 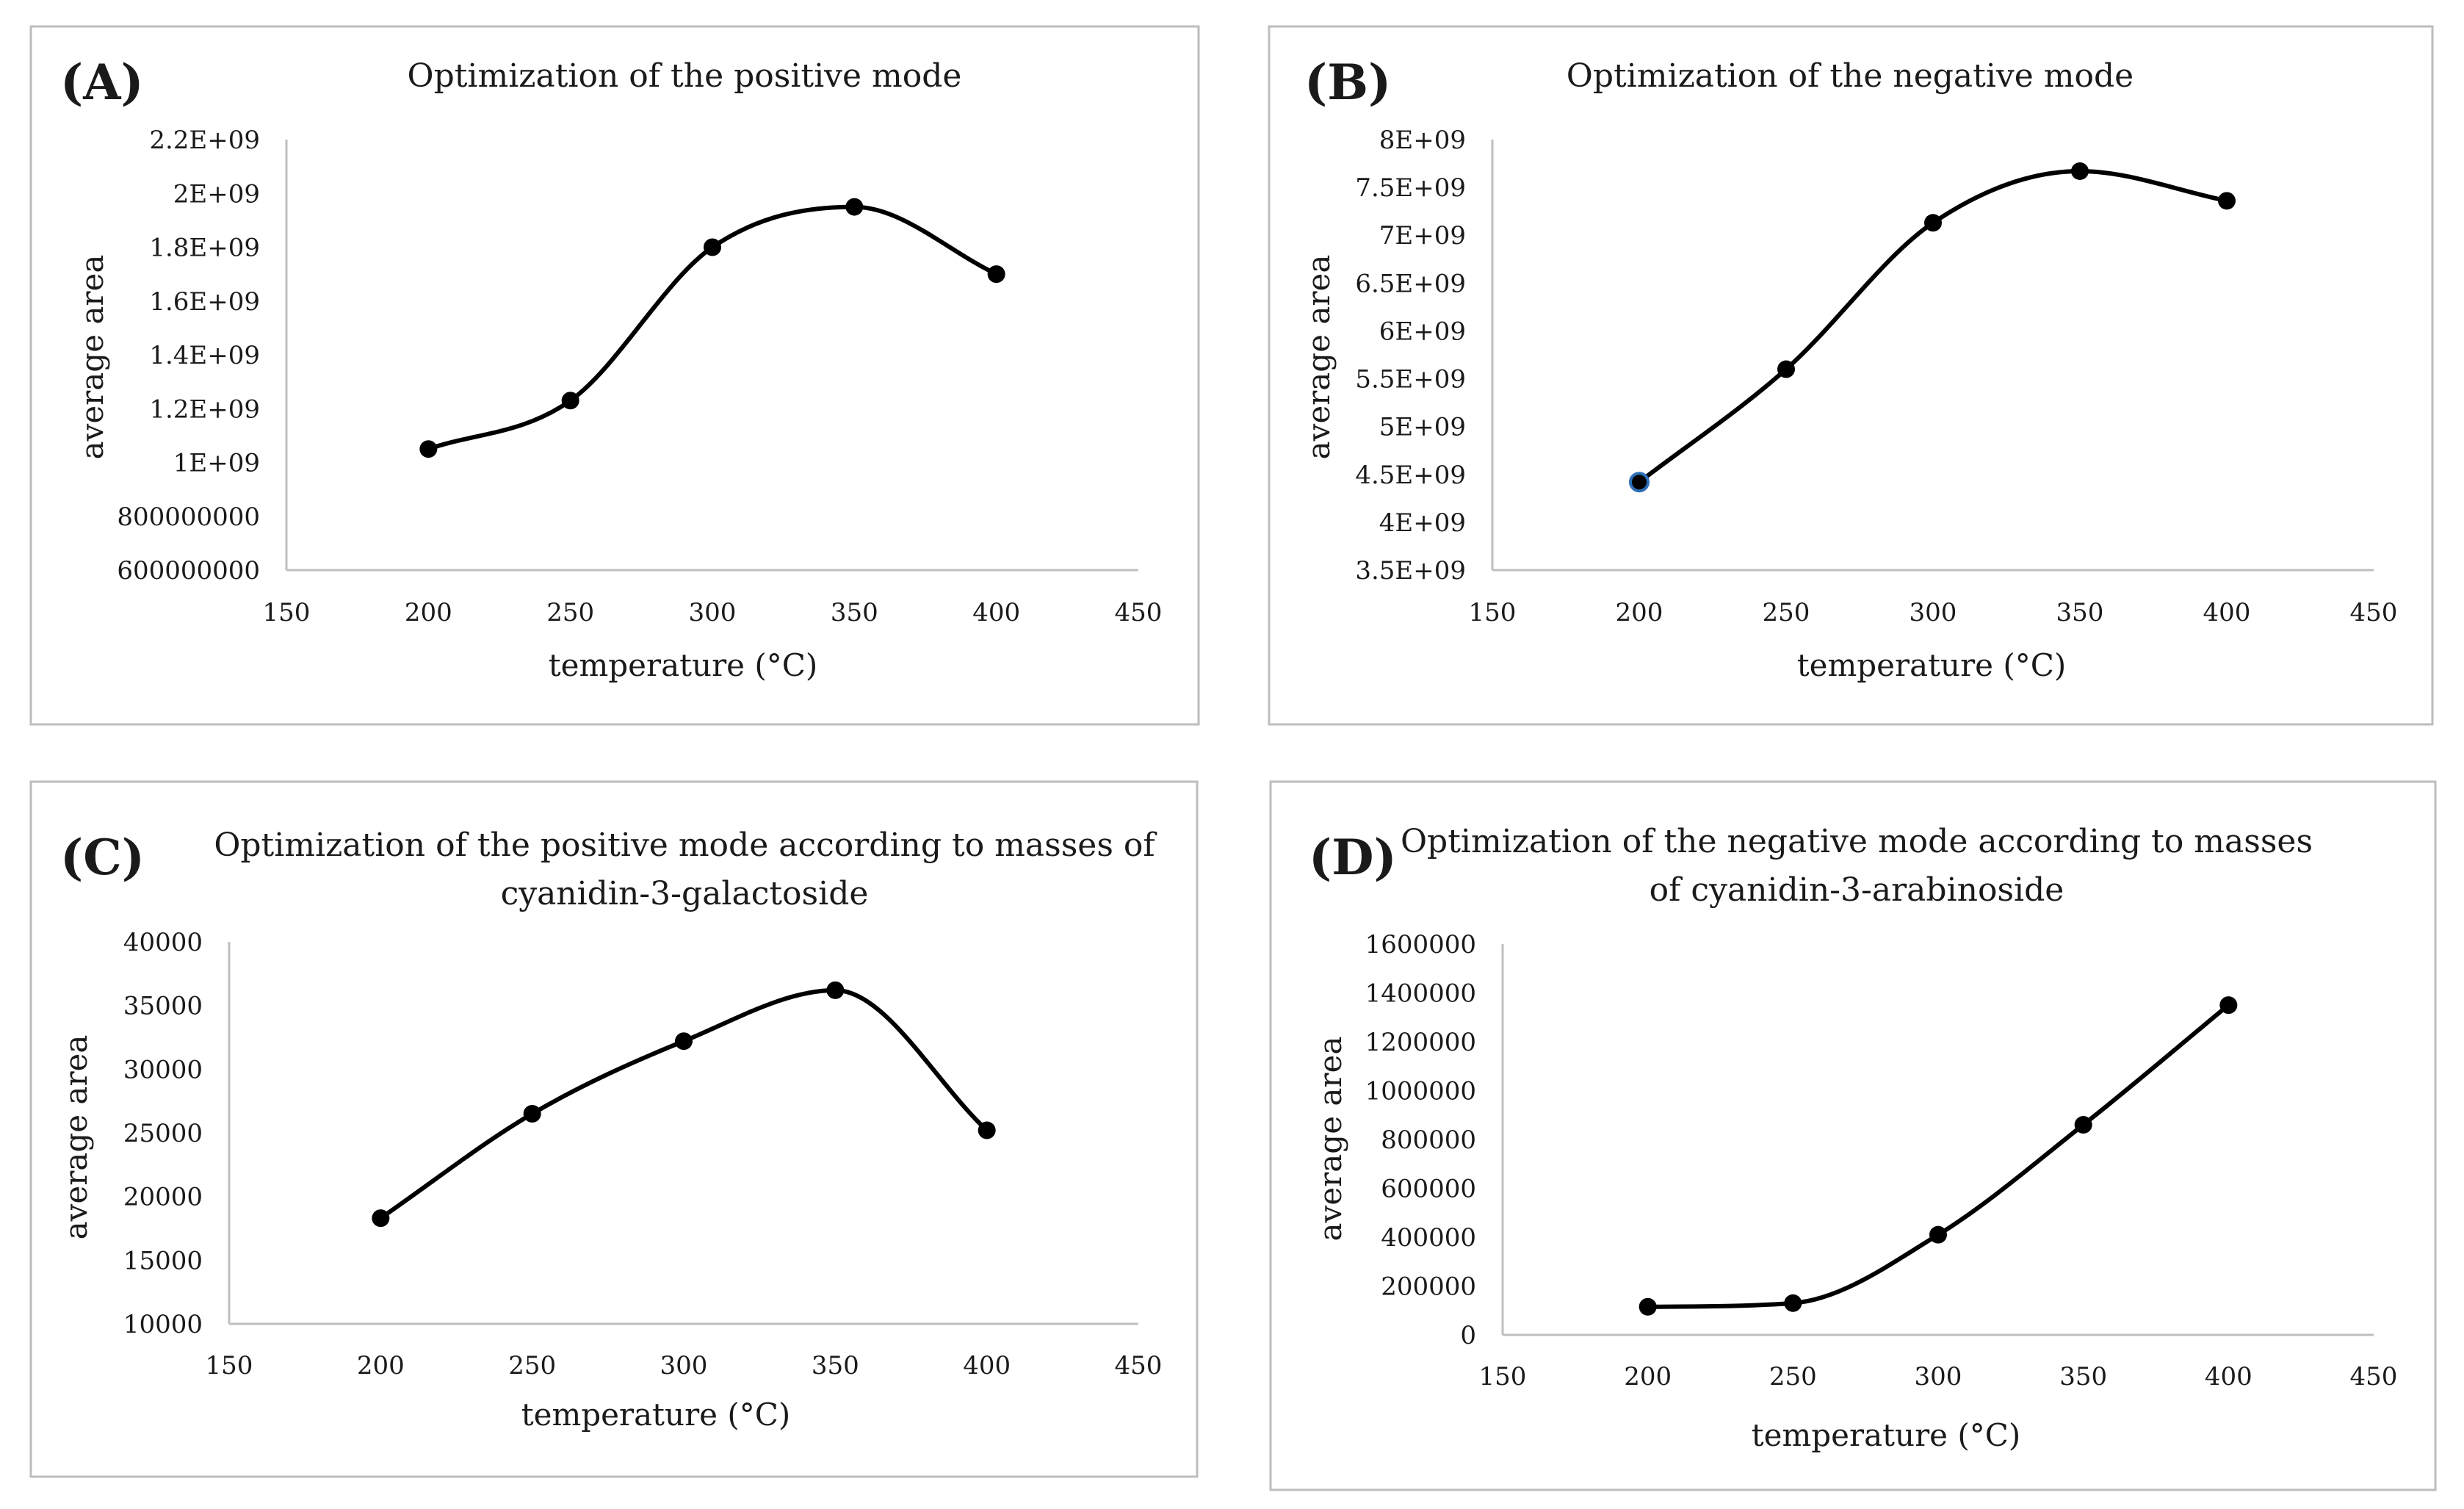 I want to click on panel-letter: (D), so click(x=1353, y=858).